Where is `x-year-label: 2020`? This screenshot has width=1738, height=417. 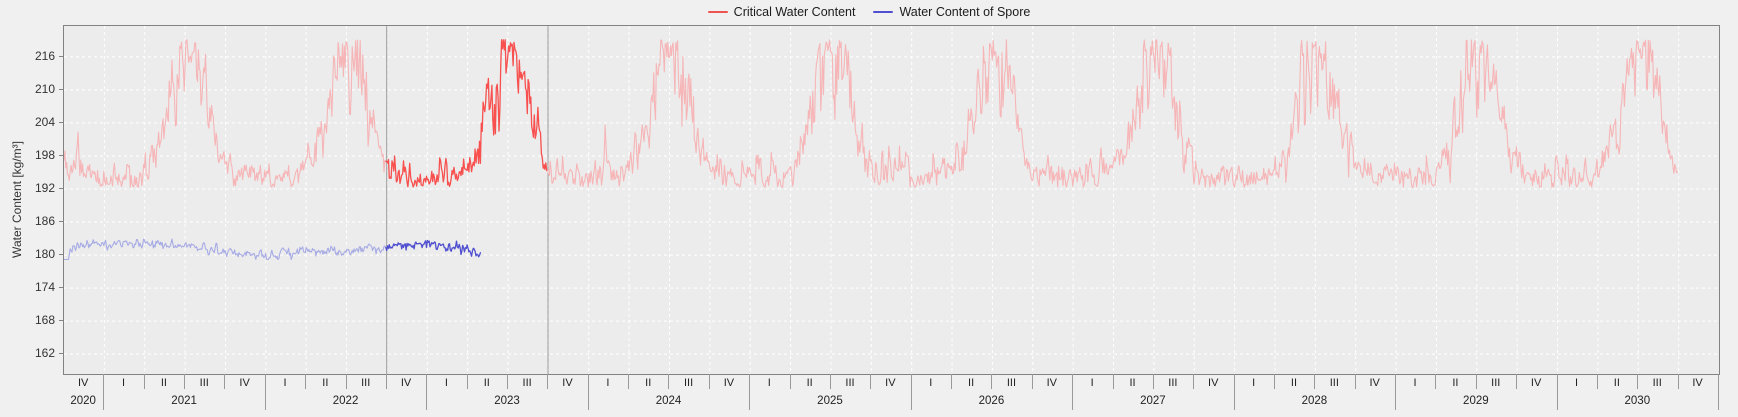
x-year-label: 2020 is located at coordinates (83, 401).